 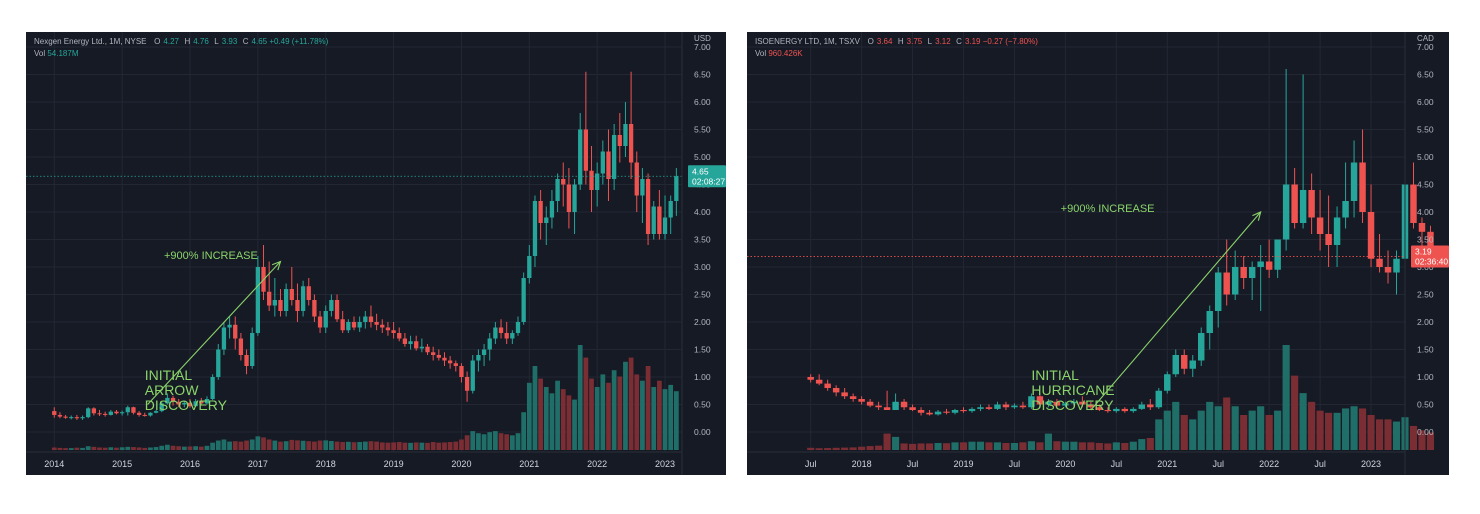 I want to click on y-tick-label: 2.50, so click(x=702, y=295).